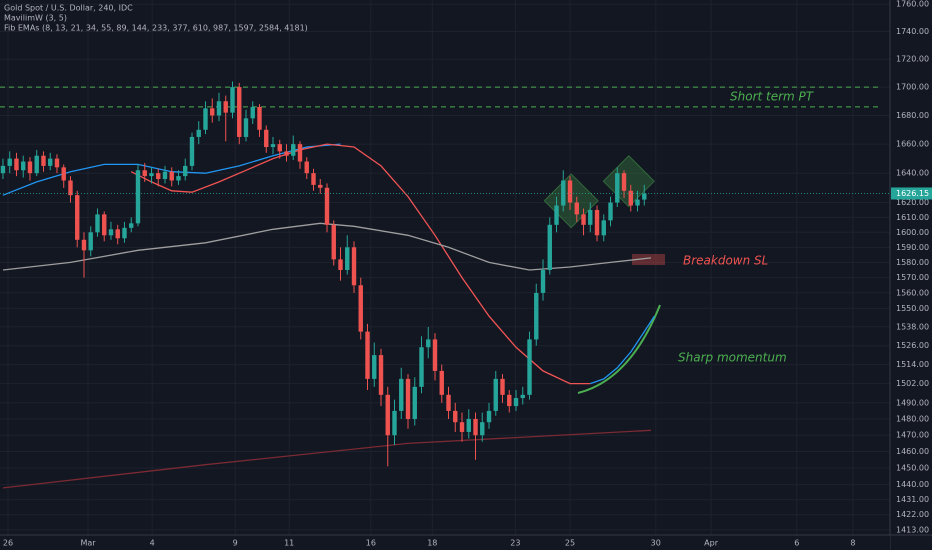  Describe the element at coordinates (912, 292) in the screenshot. I see `y-tick-label: 1560.00` at that location.